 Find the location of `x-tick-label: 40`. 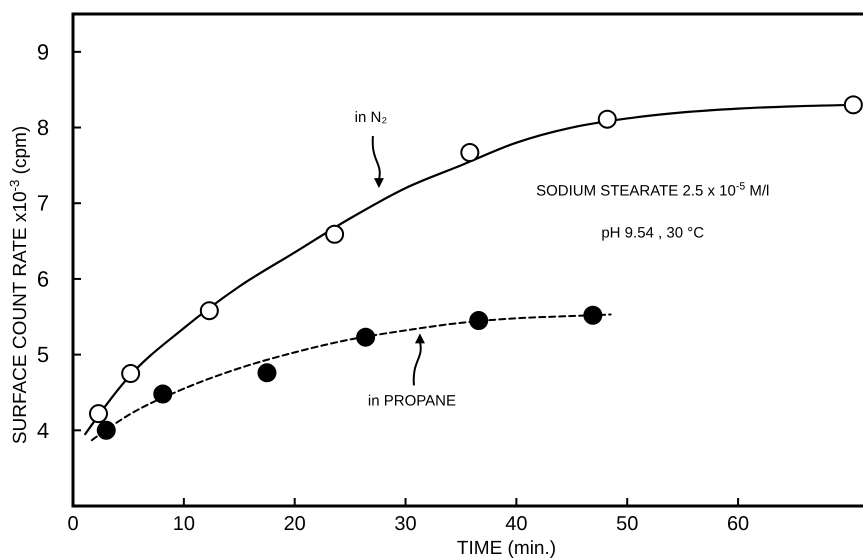

x-tick-label: 40 is located at coordinates (516, 524).